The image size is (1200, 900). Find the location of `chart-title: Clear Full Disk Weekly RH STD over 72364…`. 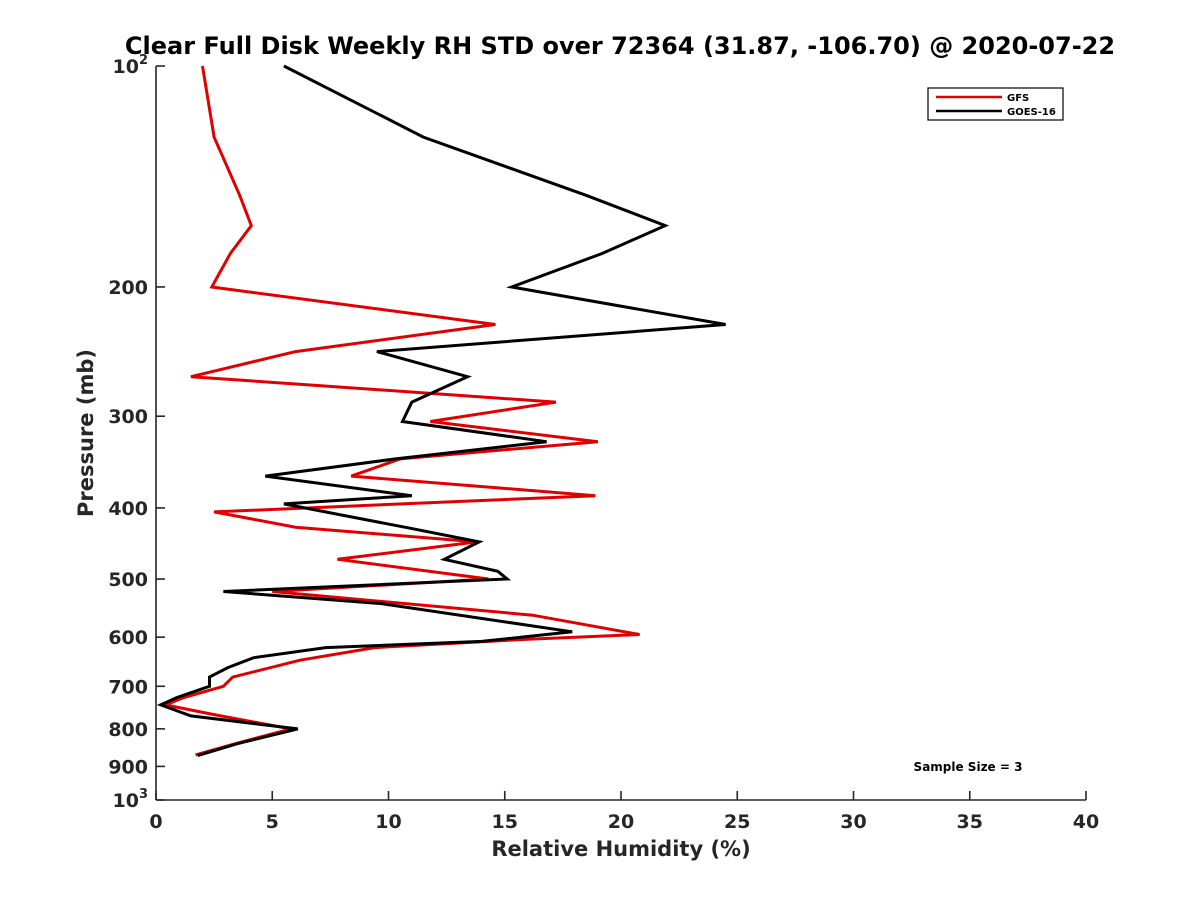

chart-title: Clear Full Disk Weekly RH STD over 72364… is located at coordinates (620, 46).